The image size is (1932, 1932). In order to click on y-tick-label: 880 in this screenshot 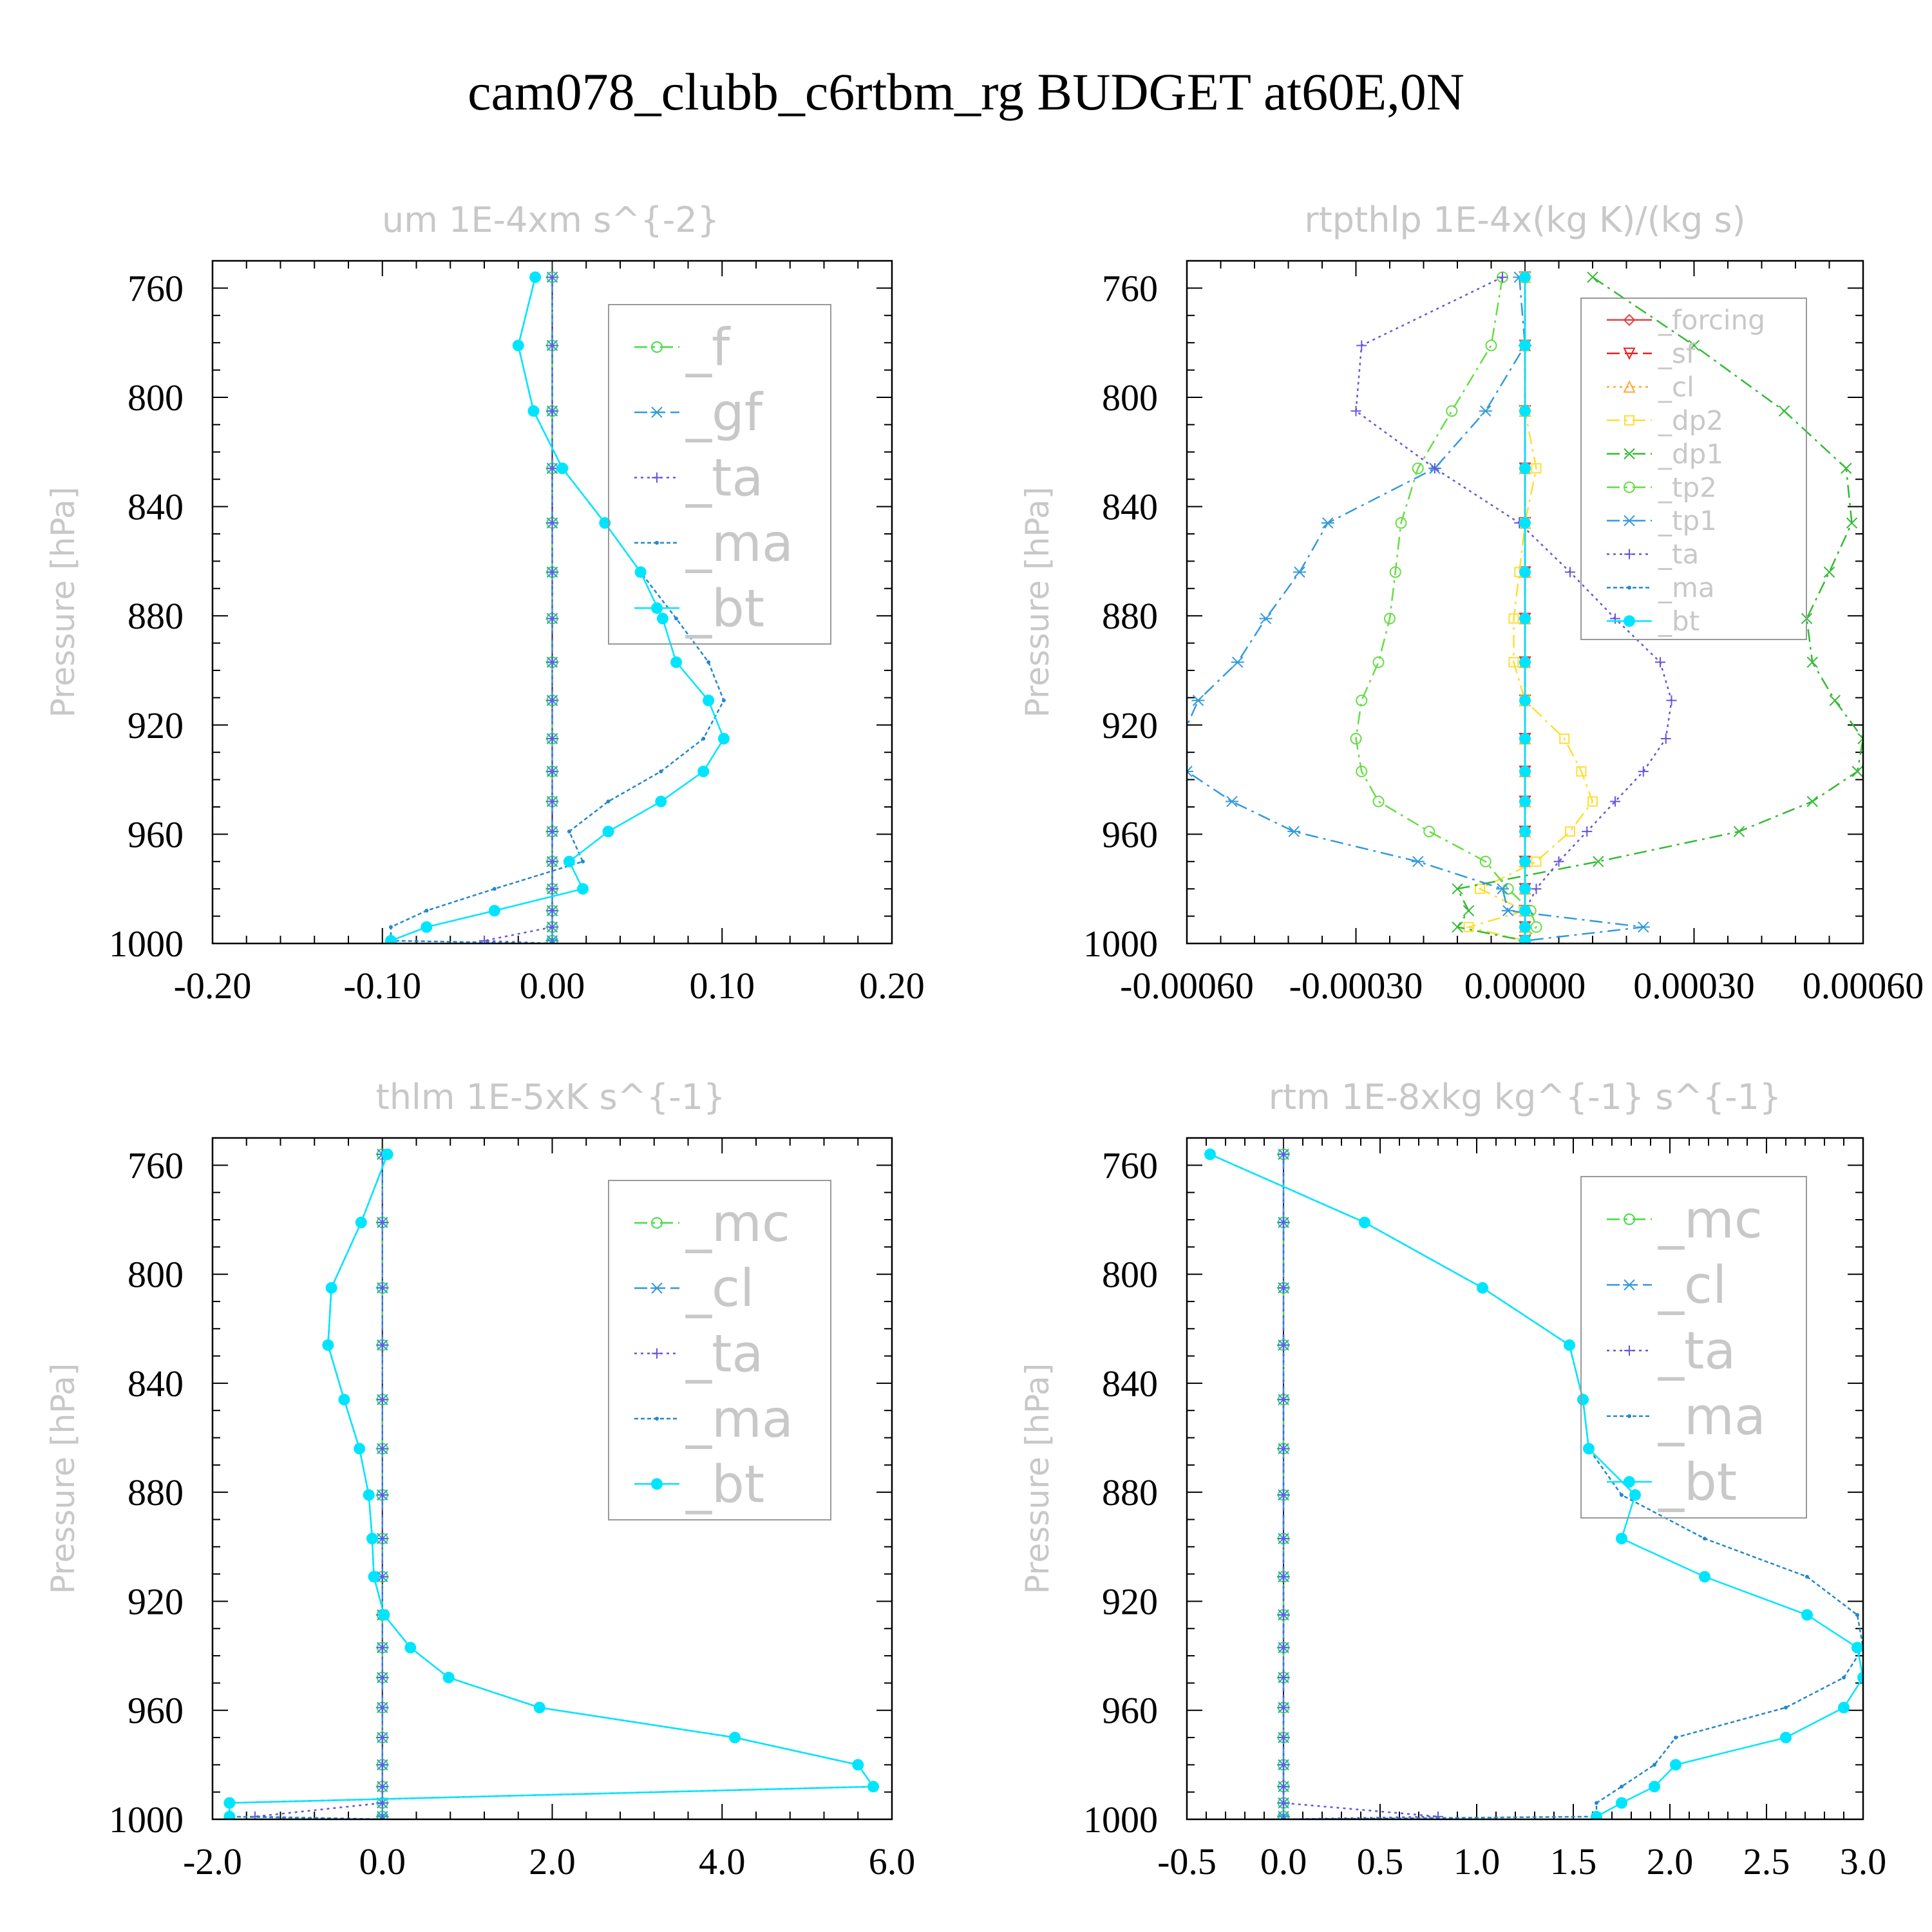, I will do `click(1130, 1492)`.